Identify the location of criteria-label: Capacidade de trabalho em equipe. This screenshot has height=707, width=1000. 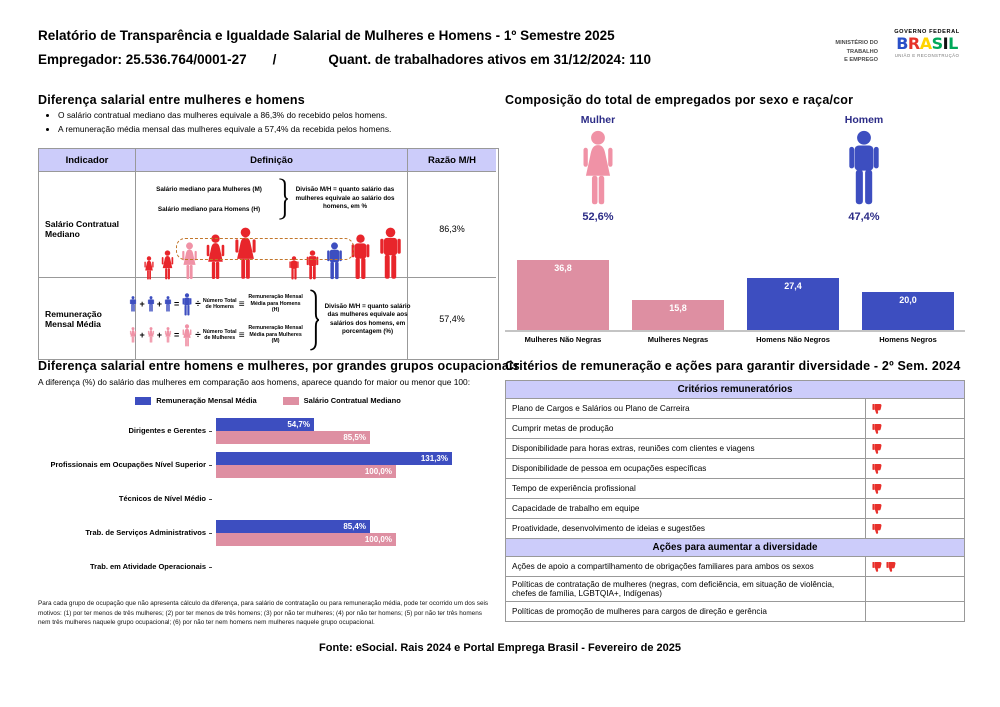
(576, 508).